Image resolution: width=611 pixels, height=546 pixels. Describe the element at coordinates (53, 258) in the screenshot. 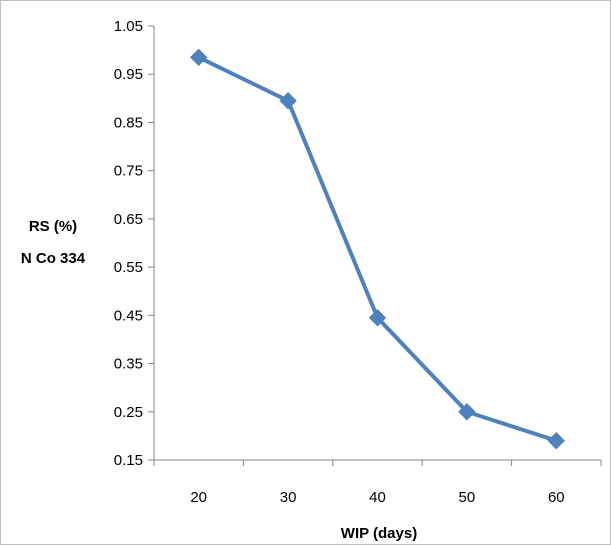

I see `y-axis-title-line-2: N Co 334` at that location.